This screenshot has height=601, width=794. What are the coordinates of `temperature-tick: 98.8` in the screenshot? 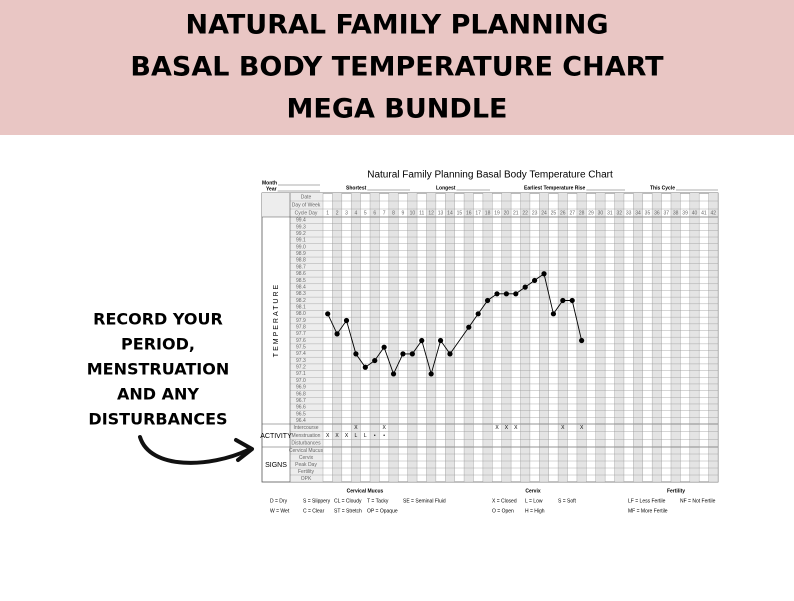 It's located at (301, 261).